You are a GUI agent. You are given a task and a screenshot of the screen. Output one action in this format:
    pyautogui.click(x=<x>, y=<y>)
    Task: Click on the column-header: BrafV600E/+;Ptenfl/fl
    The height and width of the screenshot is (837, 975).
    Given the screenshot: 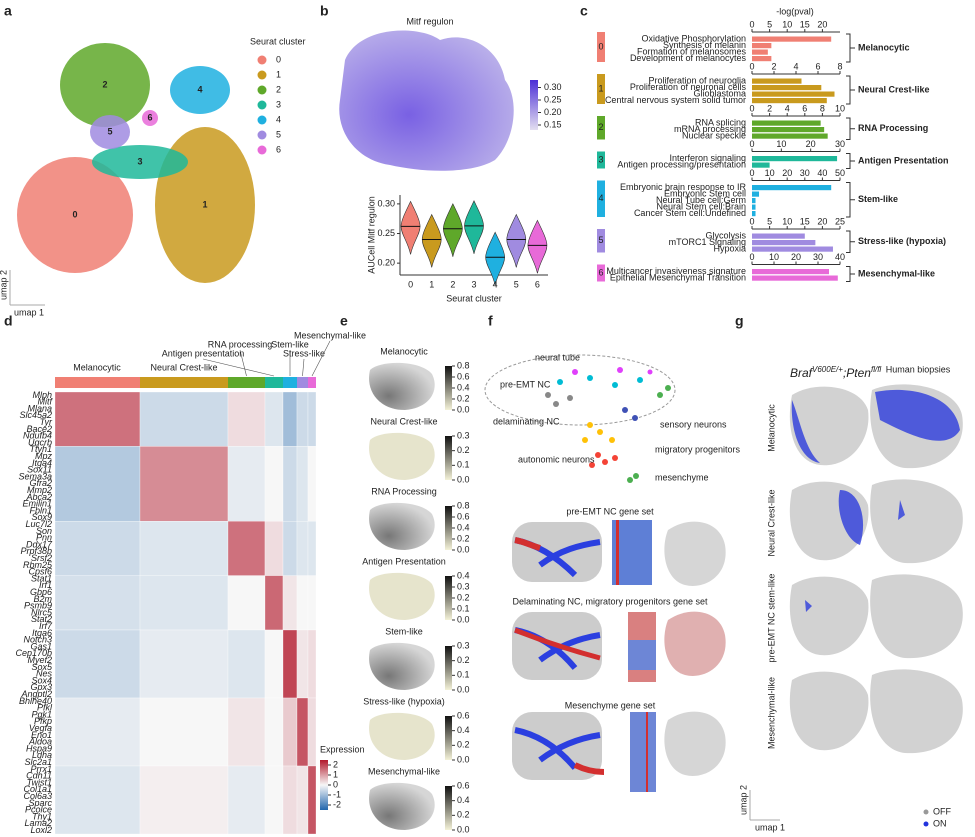 What is the action you would take?
    pyautogui.click(x=835, y=372)
    